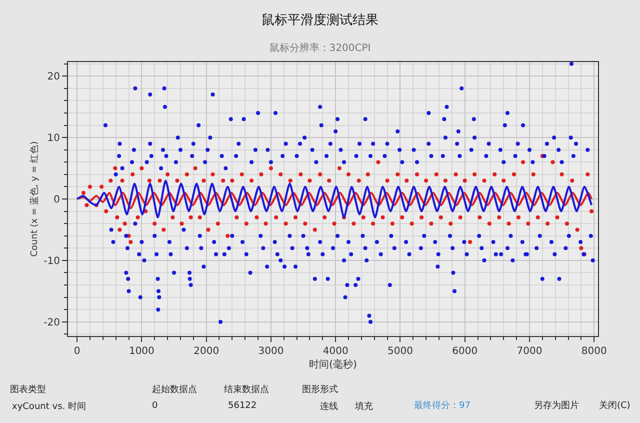 This screenshot has width=640, height=423. Describe the element at coordinates (442, 405) in the screenshot. I see `text: 最终得分：97` at that location.